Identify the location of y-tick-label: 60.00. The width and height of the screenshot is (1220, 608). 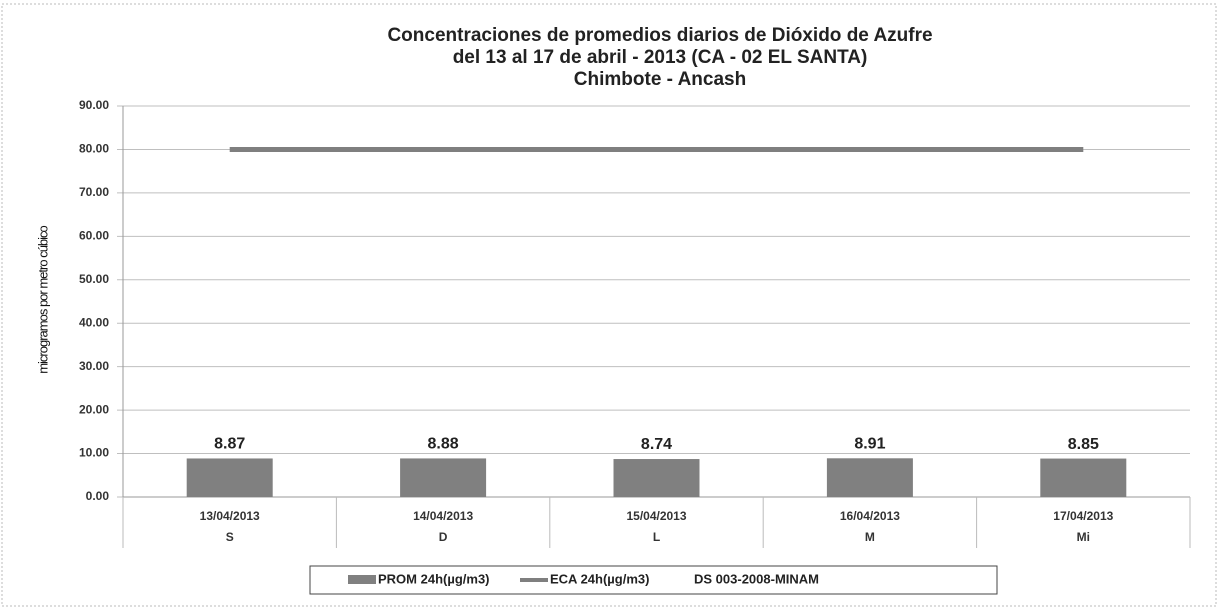
(94, 236).